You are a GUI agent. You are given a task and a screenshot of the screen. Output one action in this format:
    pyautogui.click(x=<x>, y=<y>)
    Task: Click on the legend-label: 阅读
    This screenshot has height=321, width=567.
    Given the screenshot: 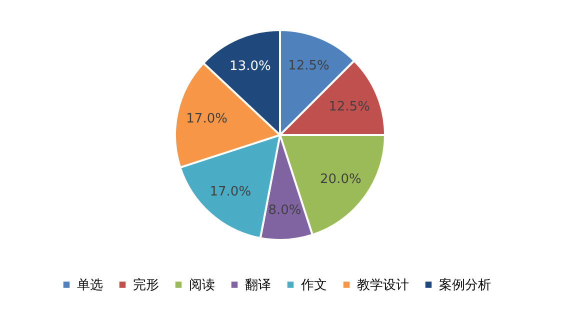 What is the action you would take?
    pyautogui.click(x=202, y=285)
    